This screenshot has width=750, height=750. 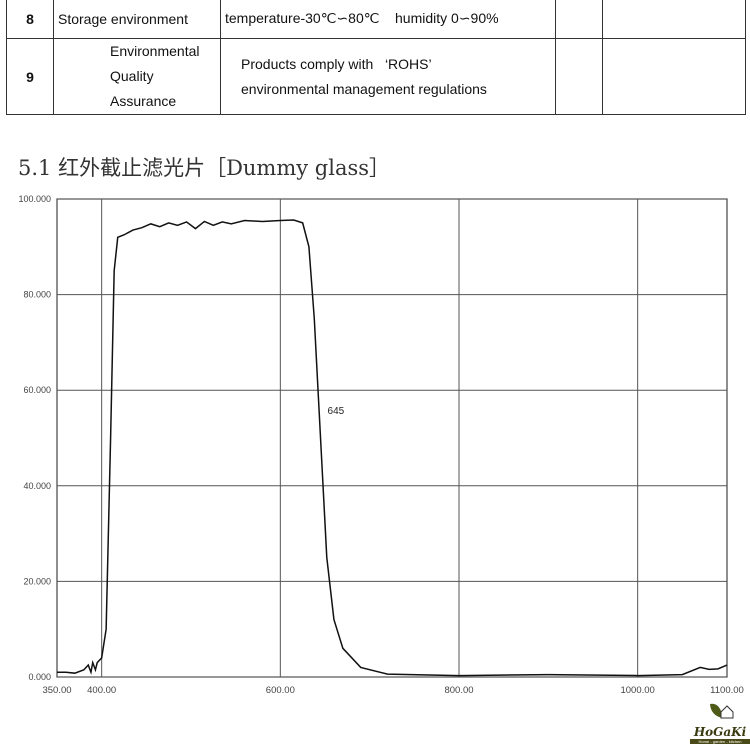 I want to click on row-spec: temperature-30℃∽80℃ humidity 0∽90%, so click(x=388, y=19).